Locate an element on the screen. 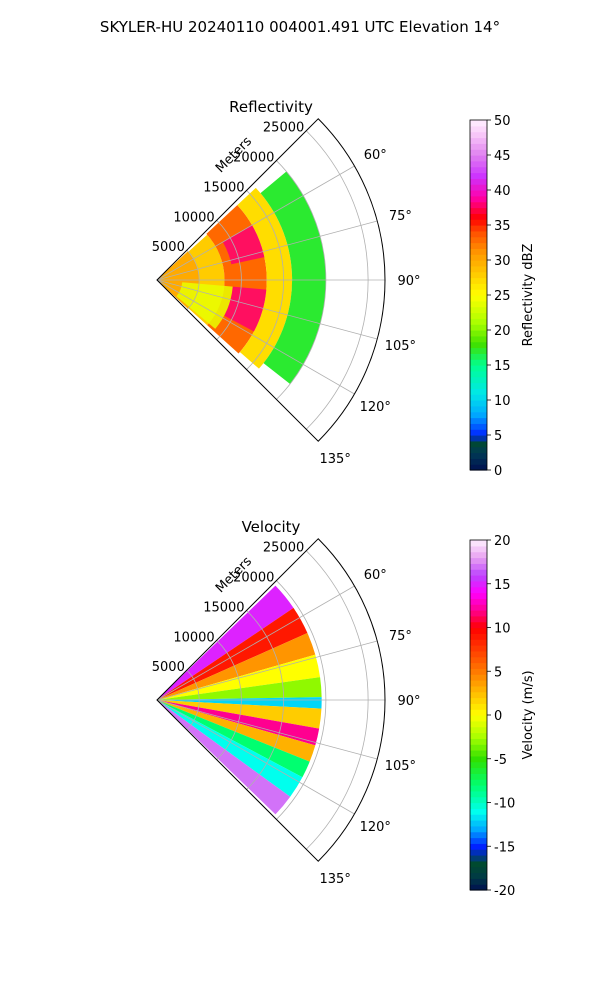 The height and width of the screenshot is (1000, 600). range-tick-label: 10000 is located at coordinates (193, 217).